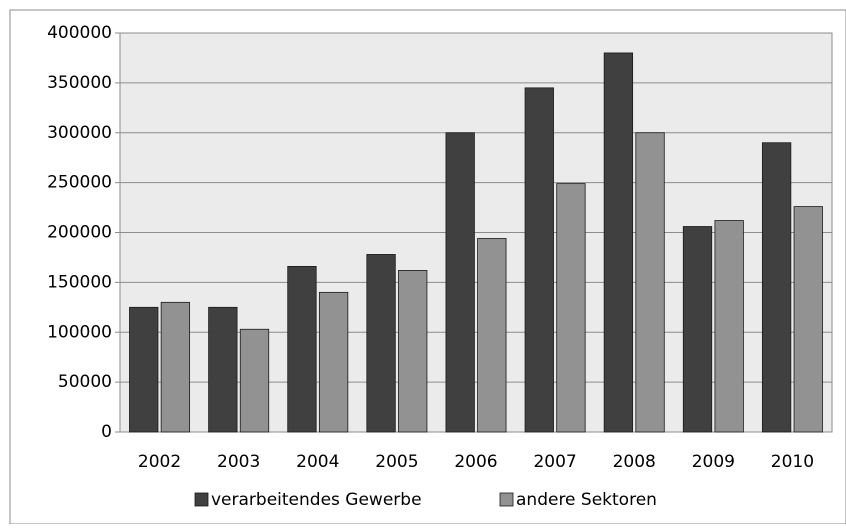 The image size is (846, 528). I want to click on x-tick-label: 2009, so click(713, 462).